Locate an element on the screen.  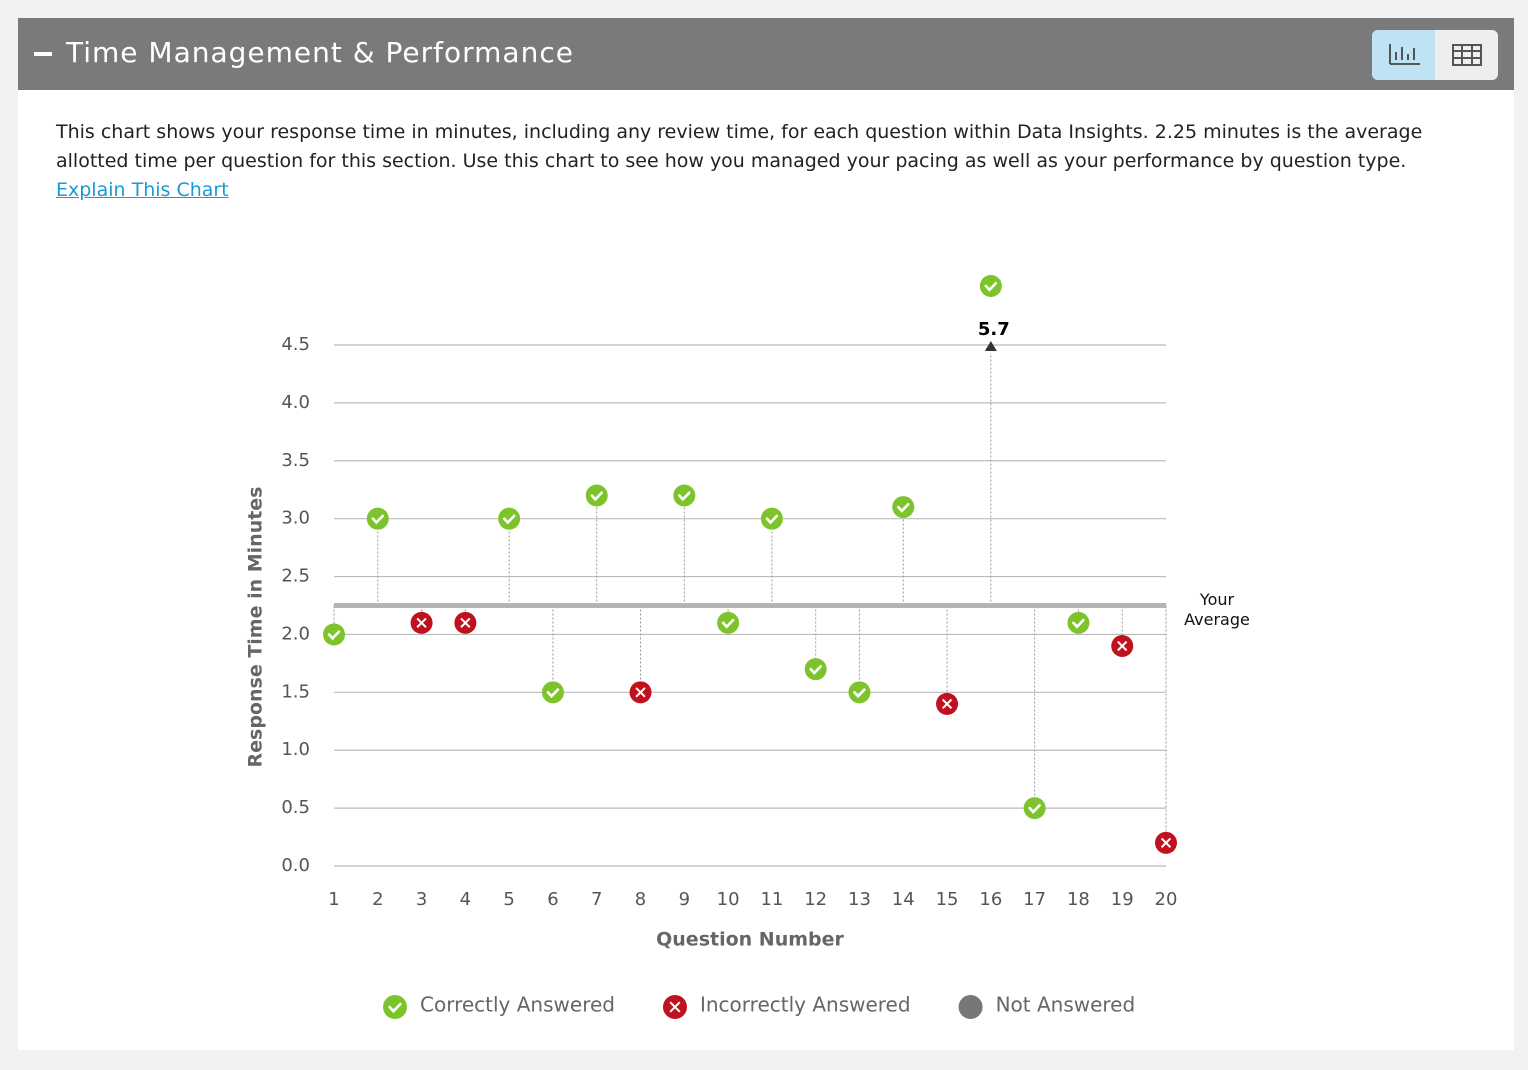
x-tick-label: 16 is located at coordinates (990, 899).